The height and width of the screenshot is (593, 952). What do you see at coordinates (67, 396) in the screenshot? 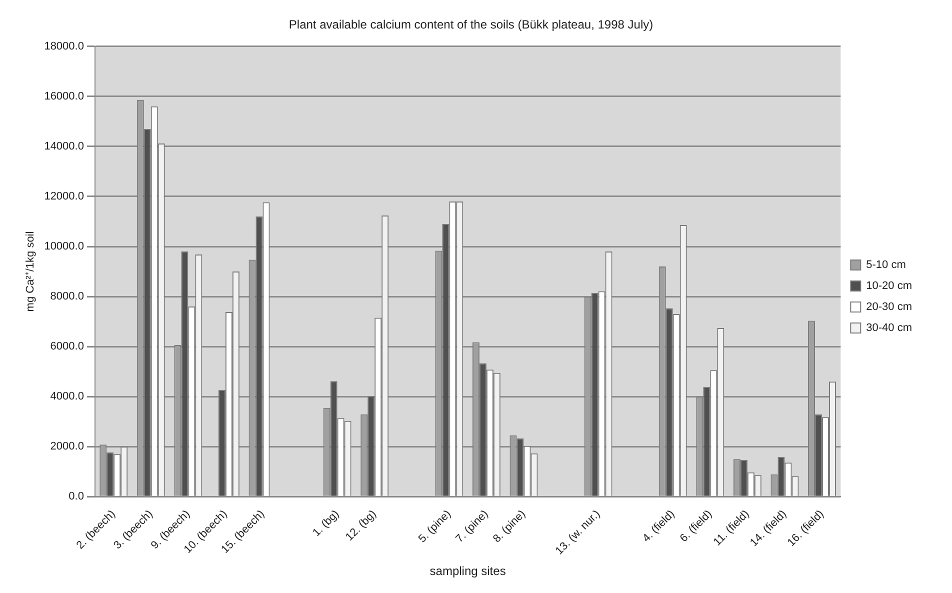
I see `y-tick-label: 4000.0` at bounding box center [67, 396].